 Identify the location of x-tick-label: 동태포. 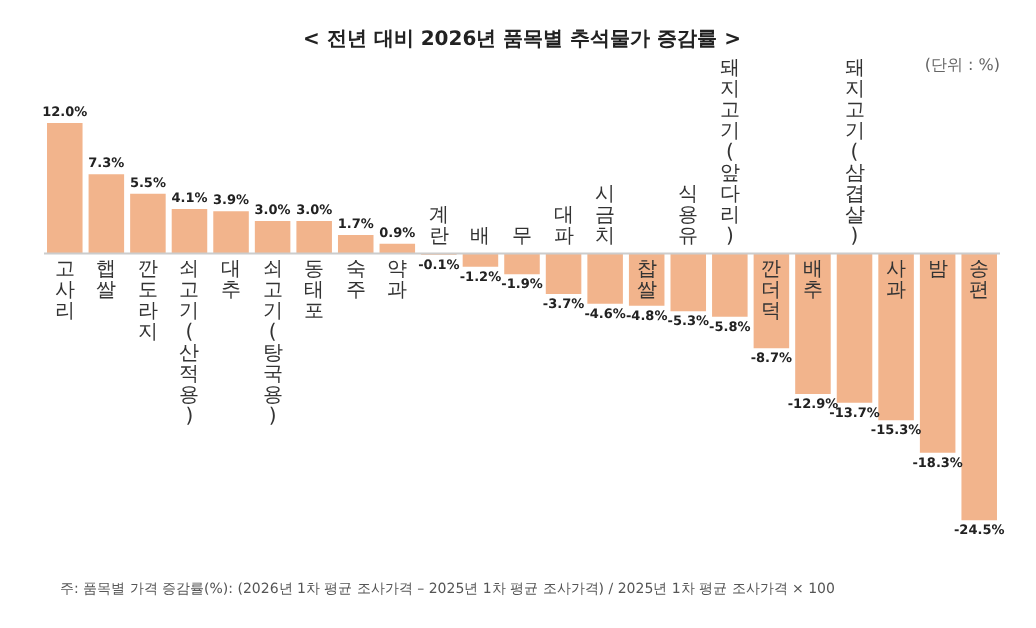
(314, 290).